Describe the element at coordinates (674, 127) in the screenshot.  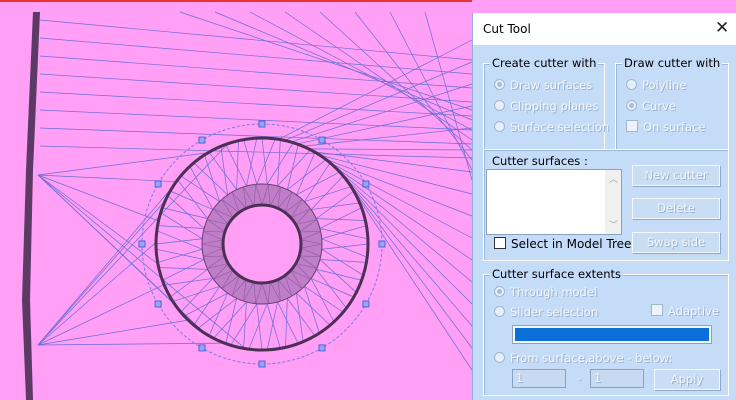
I see `checkbox-label: On surface` at that location.